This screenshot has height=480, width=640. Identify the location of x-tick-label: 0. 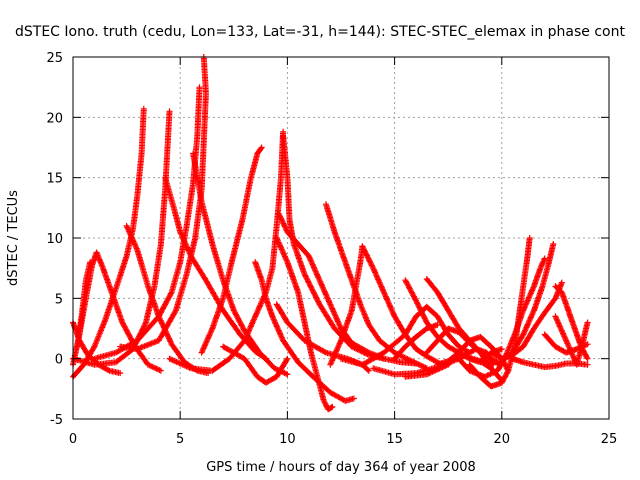
(73, 439).